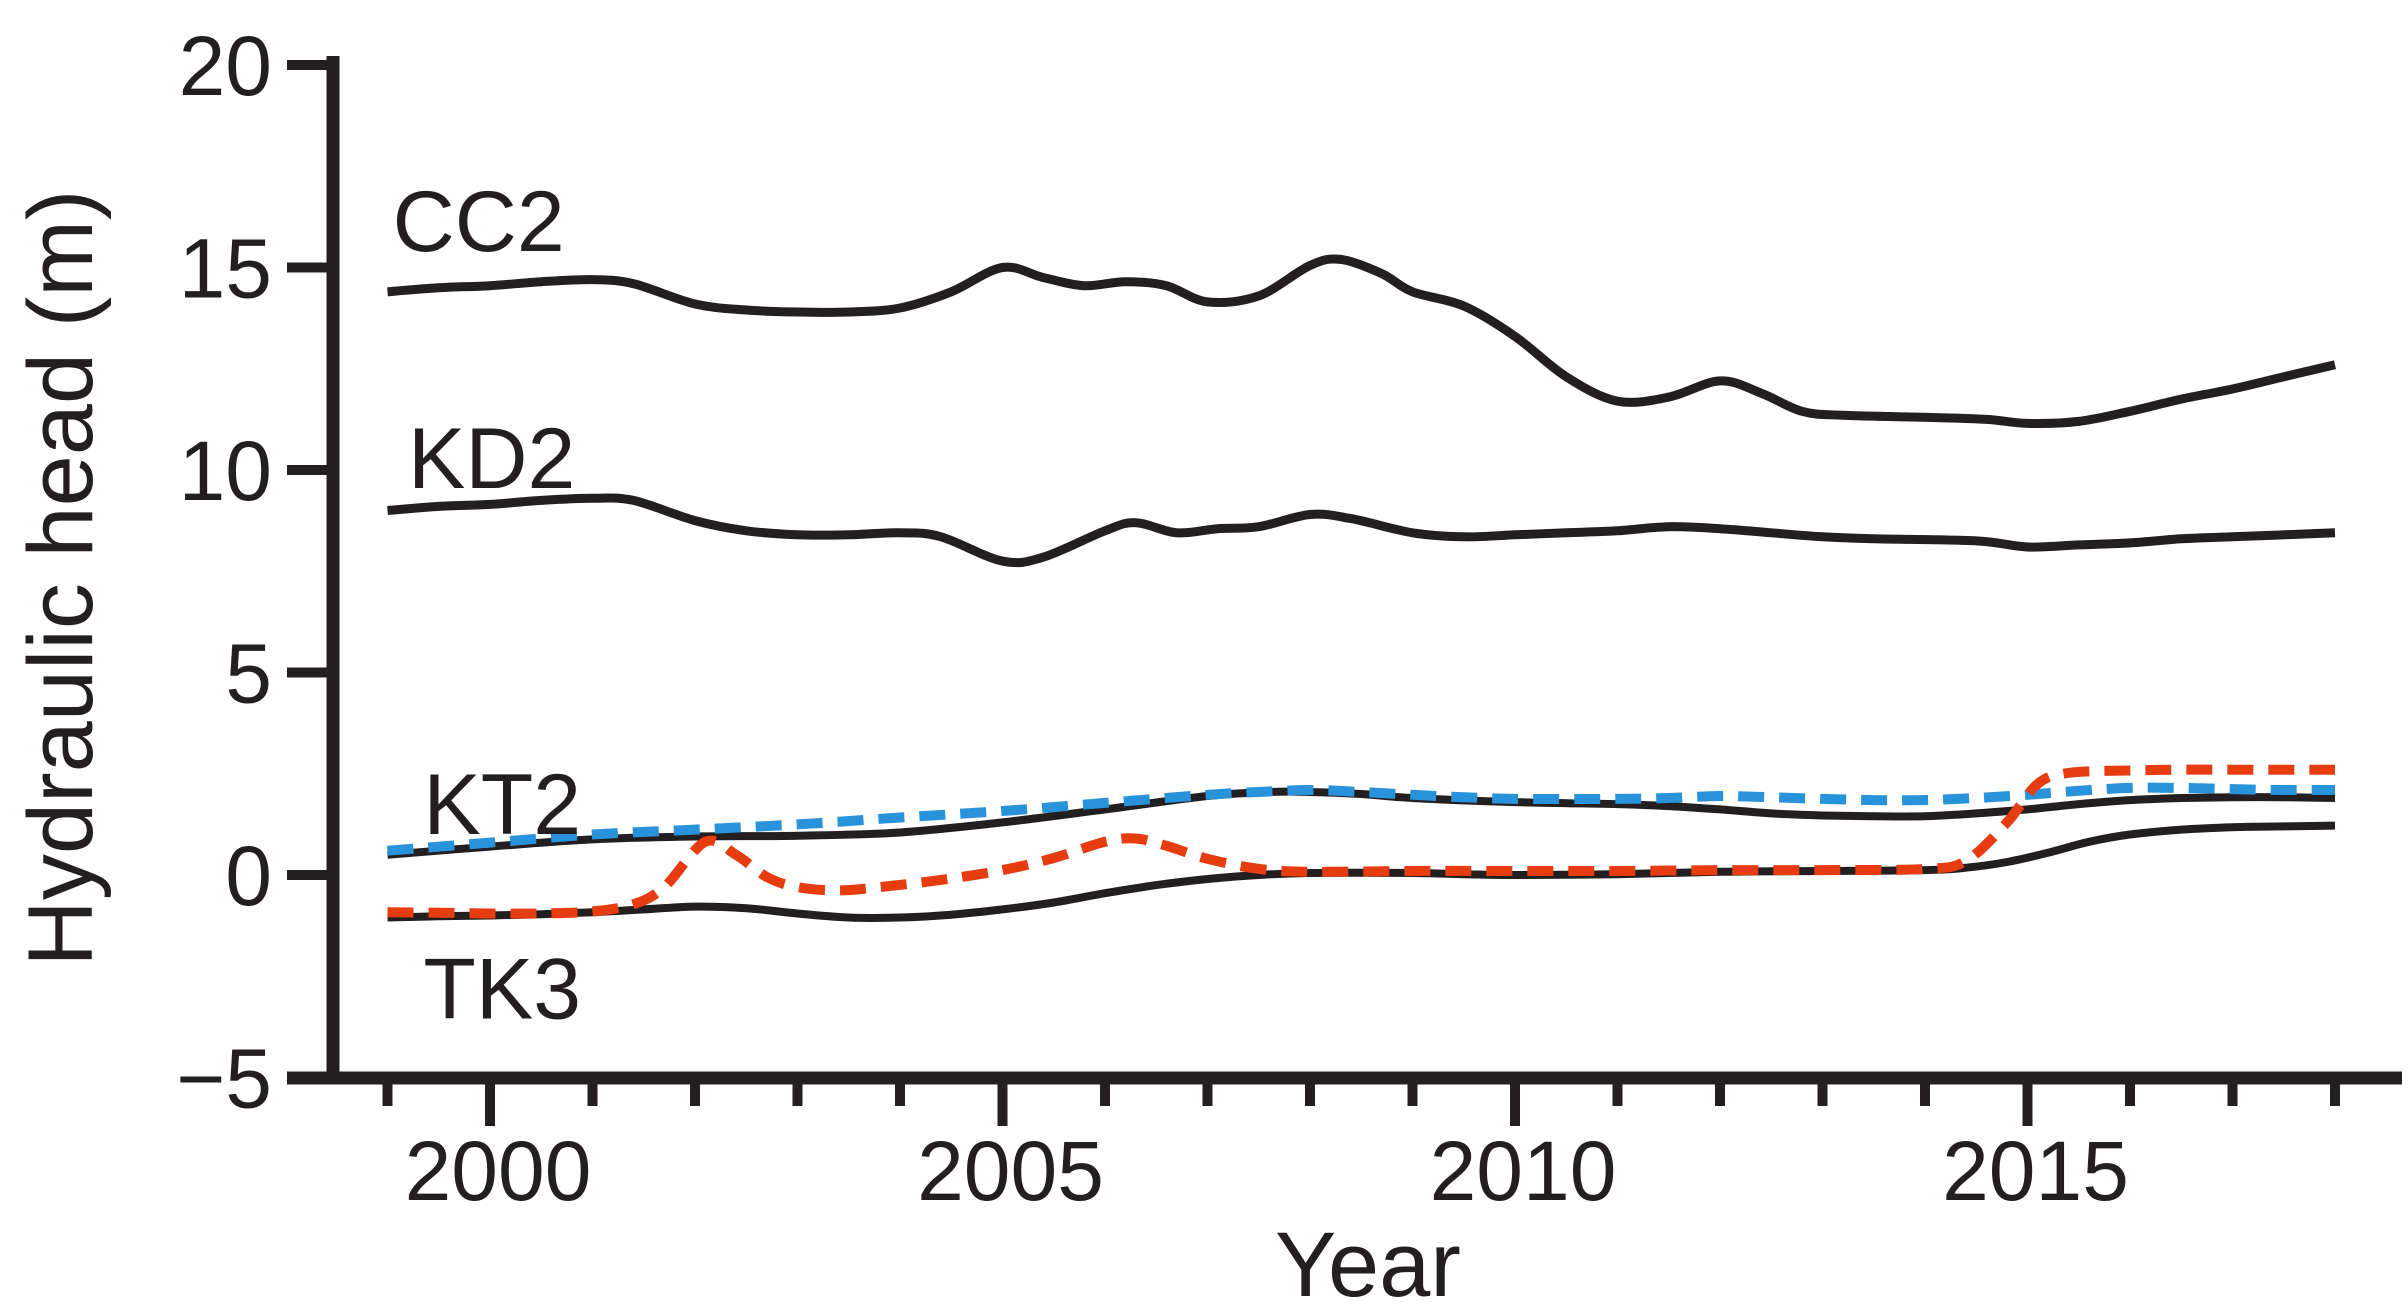 The height and width of the screenshot is (1308, 2408). What do you see at coordinates (502, 805) in the screenshot?
I see `series-label-KT2: KT2` at bounding box center [502, 805].